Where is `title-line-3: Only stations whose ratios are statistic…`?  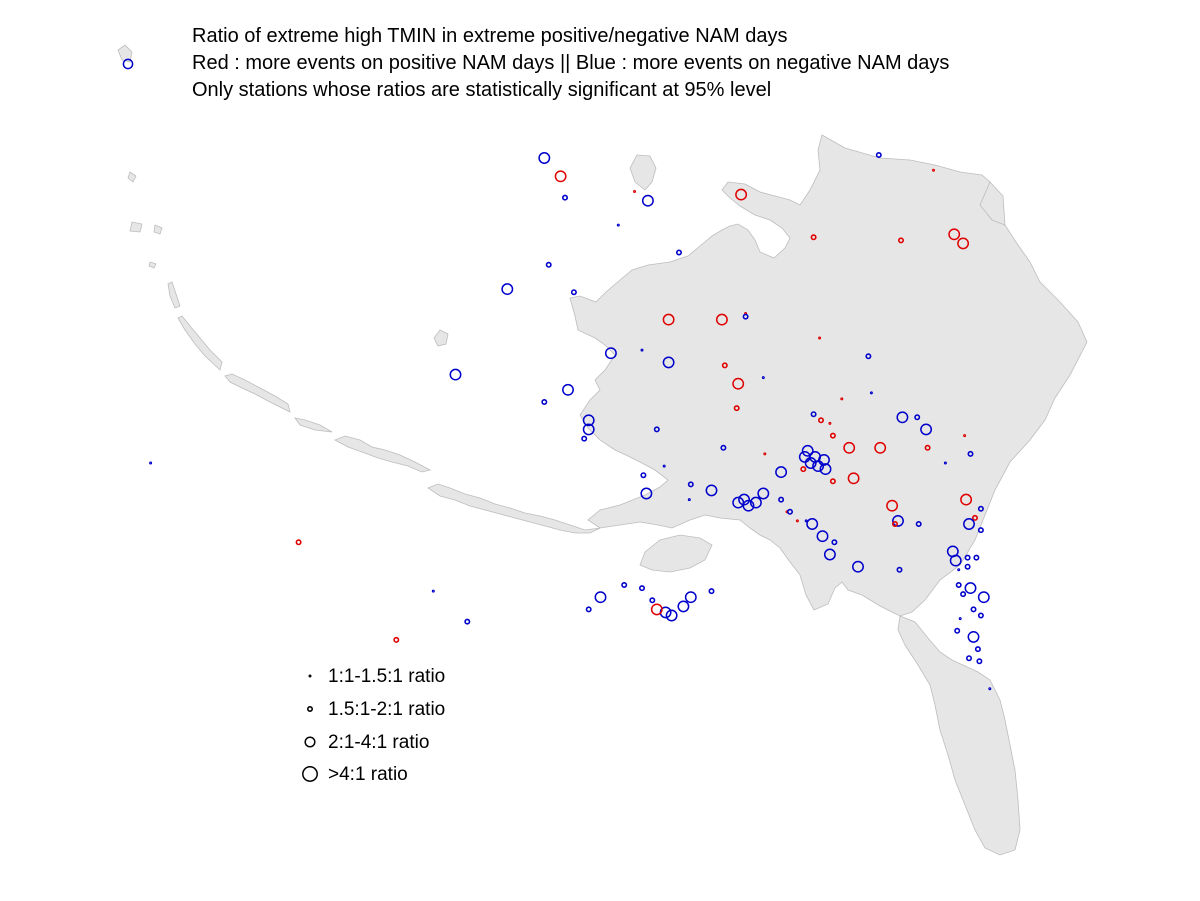 title-line-3: Only stations whose ratios are statistic… is located at coordinates (481, 90).